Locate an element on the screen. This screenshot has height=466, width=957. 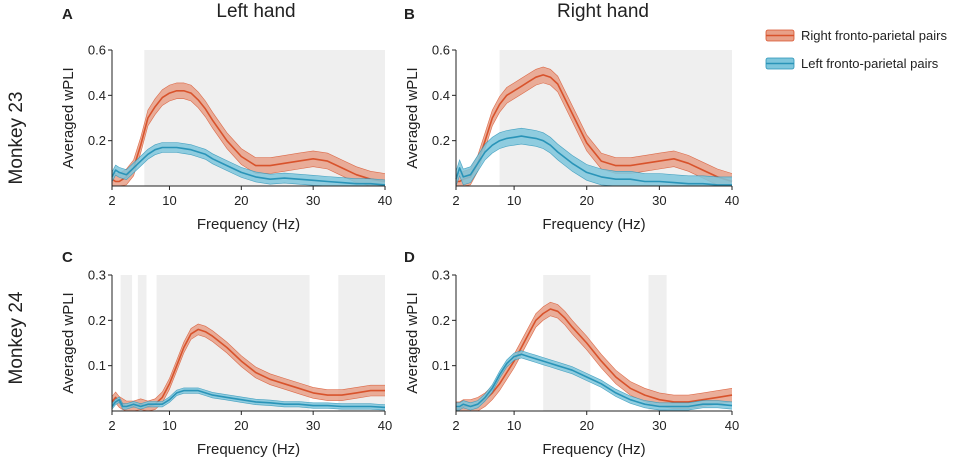
x-tick-label-d-4: 40 is located at coordinates (732, 425).